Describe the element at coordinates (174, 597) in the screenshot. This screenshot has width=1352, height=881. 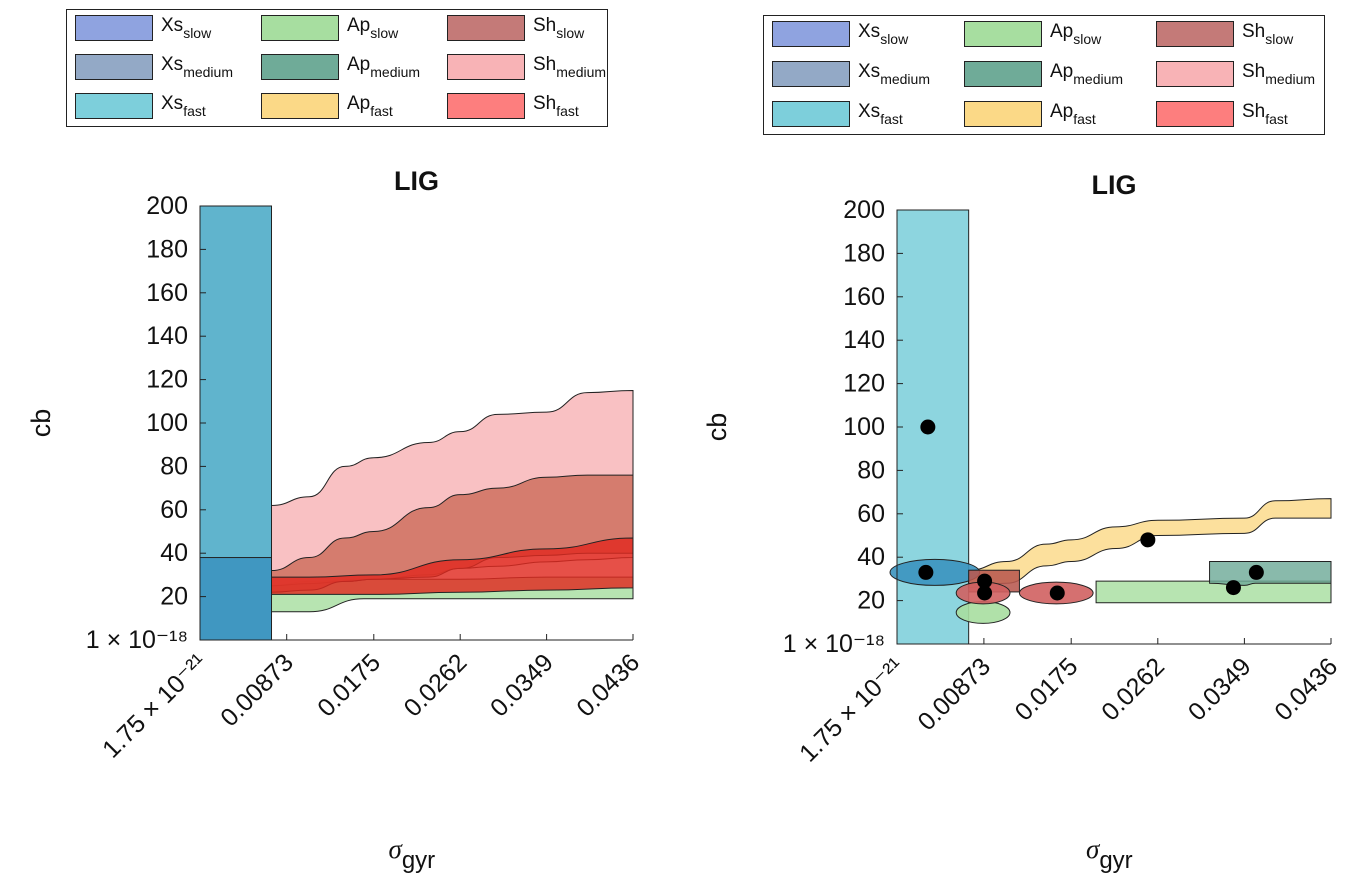
I see `y-tick-label: 20` at that location.